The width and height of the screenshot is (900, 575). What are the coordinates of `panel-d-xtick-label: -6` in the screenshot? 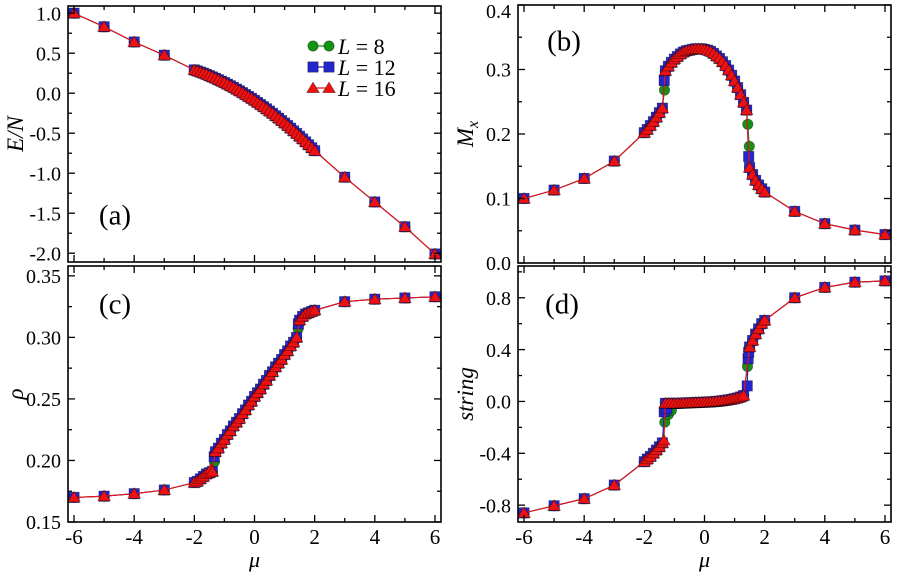 It's located at (524, 537).